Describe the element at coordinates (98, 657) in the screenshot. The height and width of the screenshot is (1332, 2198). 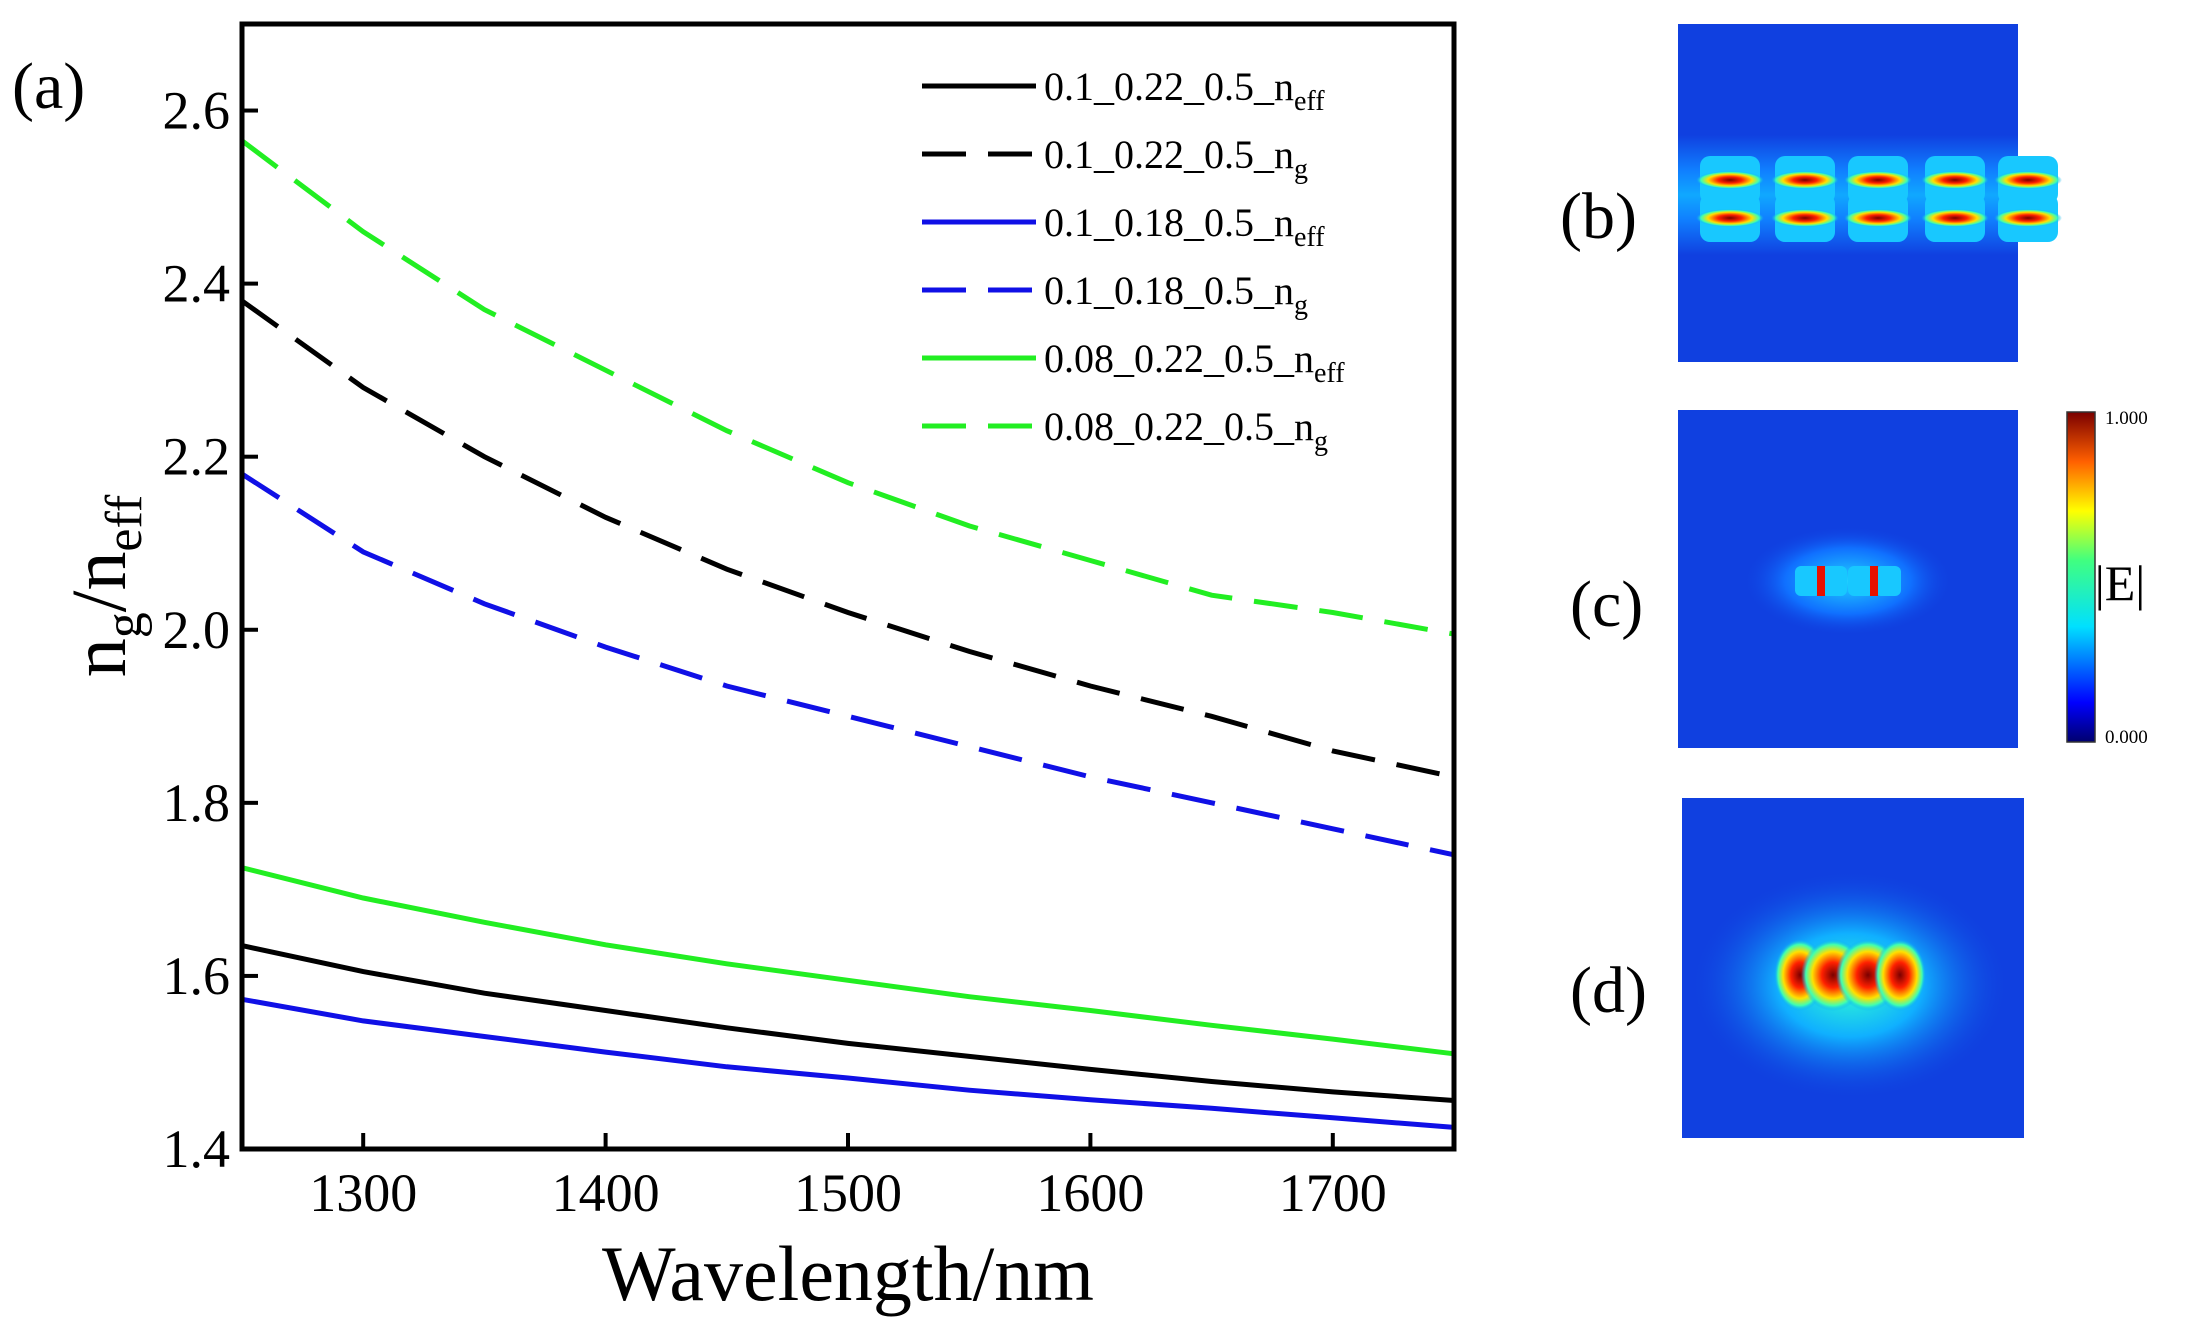
I see `y-axis-title-n: n` at that location.